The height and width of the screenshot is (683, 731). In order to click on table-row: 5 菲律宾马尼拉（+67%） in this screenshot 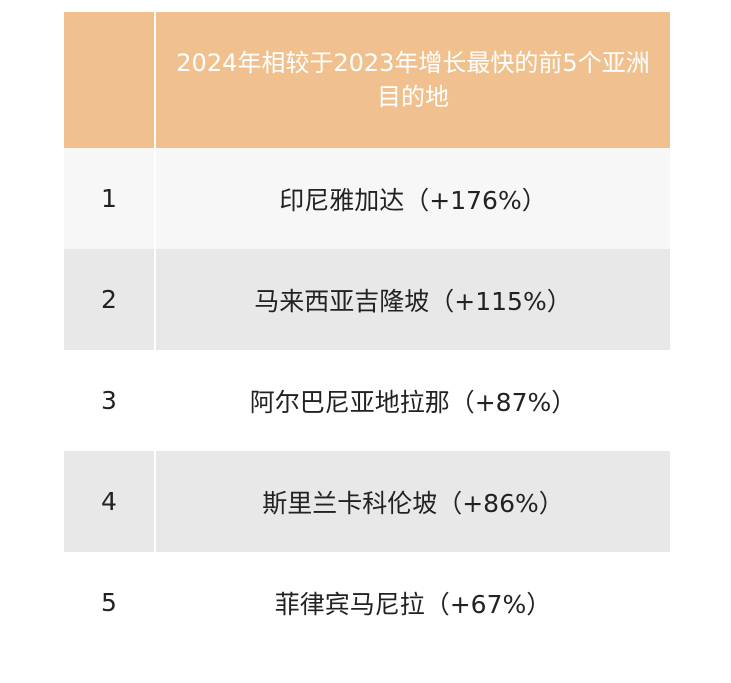, I will do `click(367, 602)`.